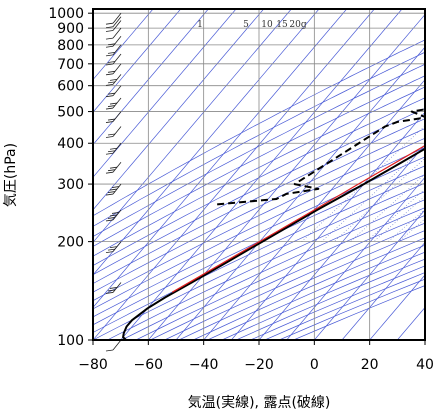 The height and width of the screenshot is (412, 435). Describe the element at coordinates (267, 25) in the screenshot. I see `mixing-ratio-label: 10` at that location.